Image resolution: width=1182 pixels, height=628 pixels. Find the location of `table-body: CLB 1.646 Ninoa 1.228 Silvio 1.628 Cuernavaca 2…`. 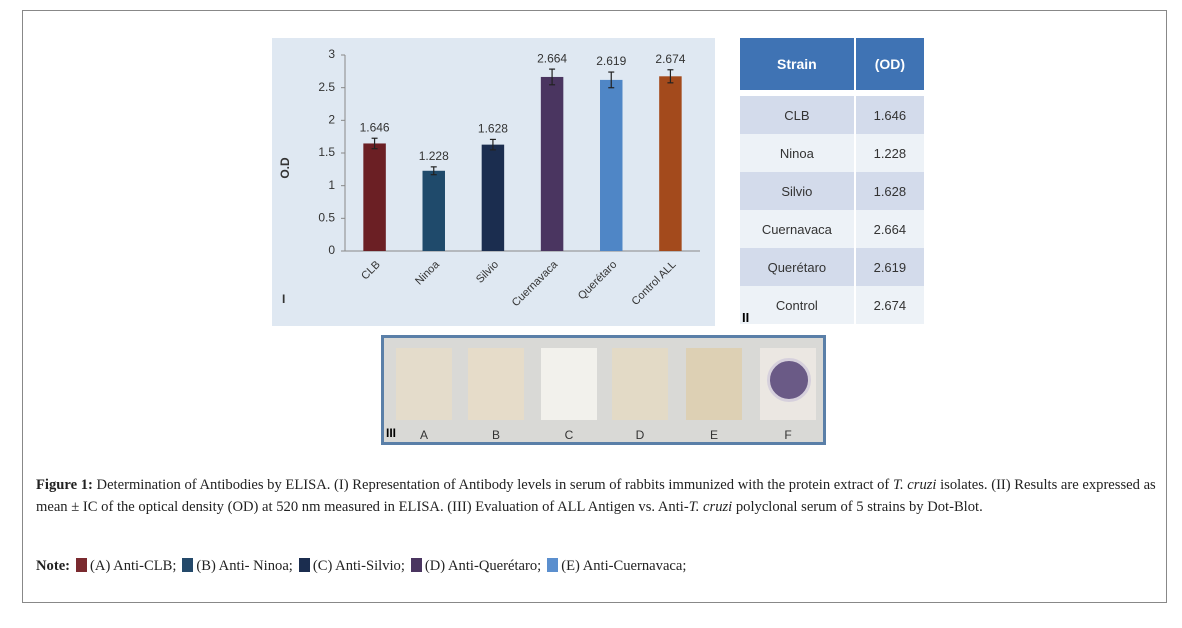

table-body: CLB 1.646 Ninoa 1.228 Silvio 1.628 Cuernavaca 2… is located at coordinates (832, 210).